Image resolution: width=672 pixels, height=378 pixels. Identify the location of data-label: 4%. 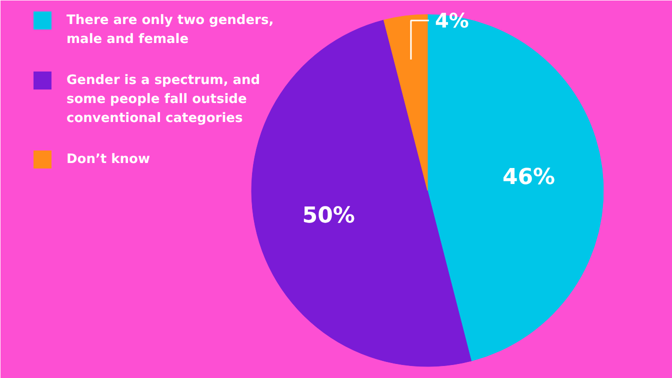
(451, 20).